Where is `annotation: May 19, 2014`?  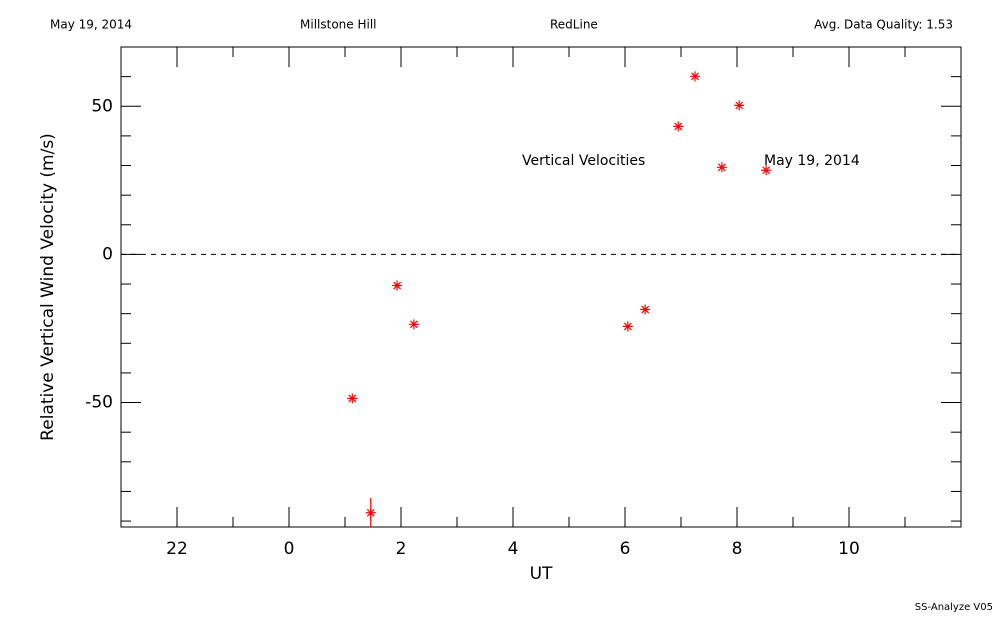 annotation: May 19, 2014 is located at coordinates (812, 161).